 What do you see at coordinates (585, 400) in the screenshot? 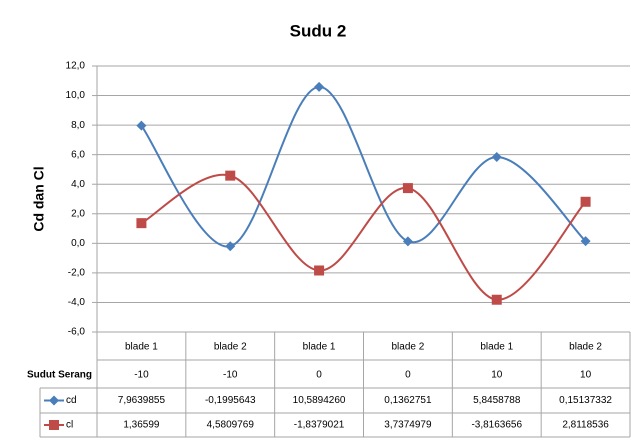
I see `data-table-value: 0,15137332` at bounding box center [585, 400].